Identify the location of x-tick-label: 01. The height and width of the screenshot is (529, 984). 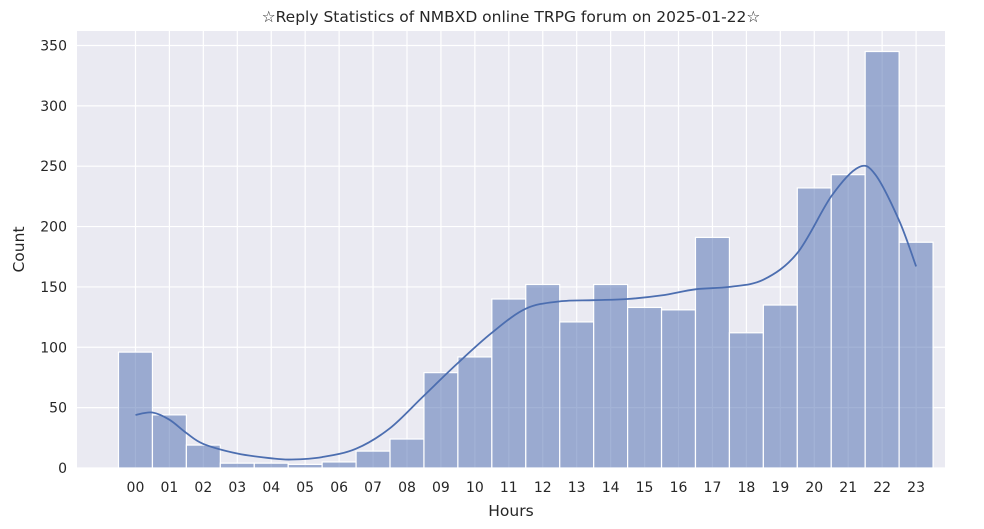
(169, 488).